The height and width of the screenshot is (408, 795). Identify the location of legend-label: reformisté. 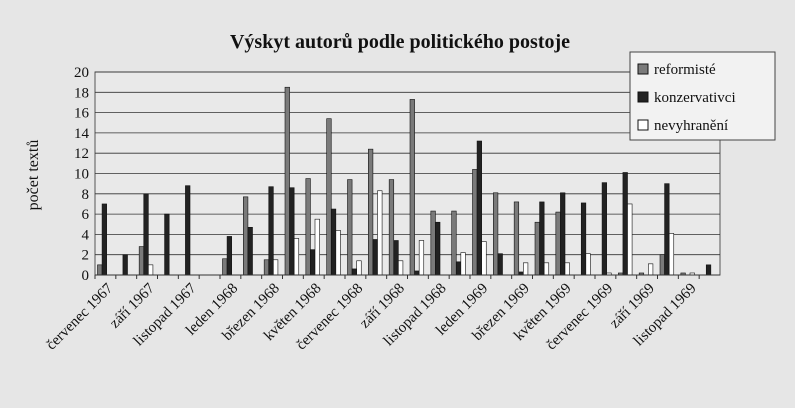
(685, 70).